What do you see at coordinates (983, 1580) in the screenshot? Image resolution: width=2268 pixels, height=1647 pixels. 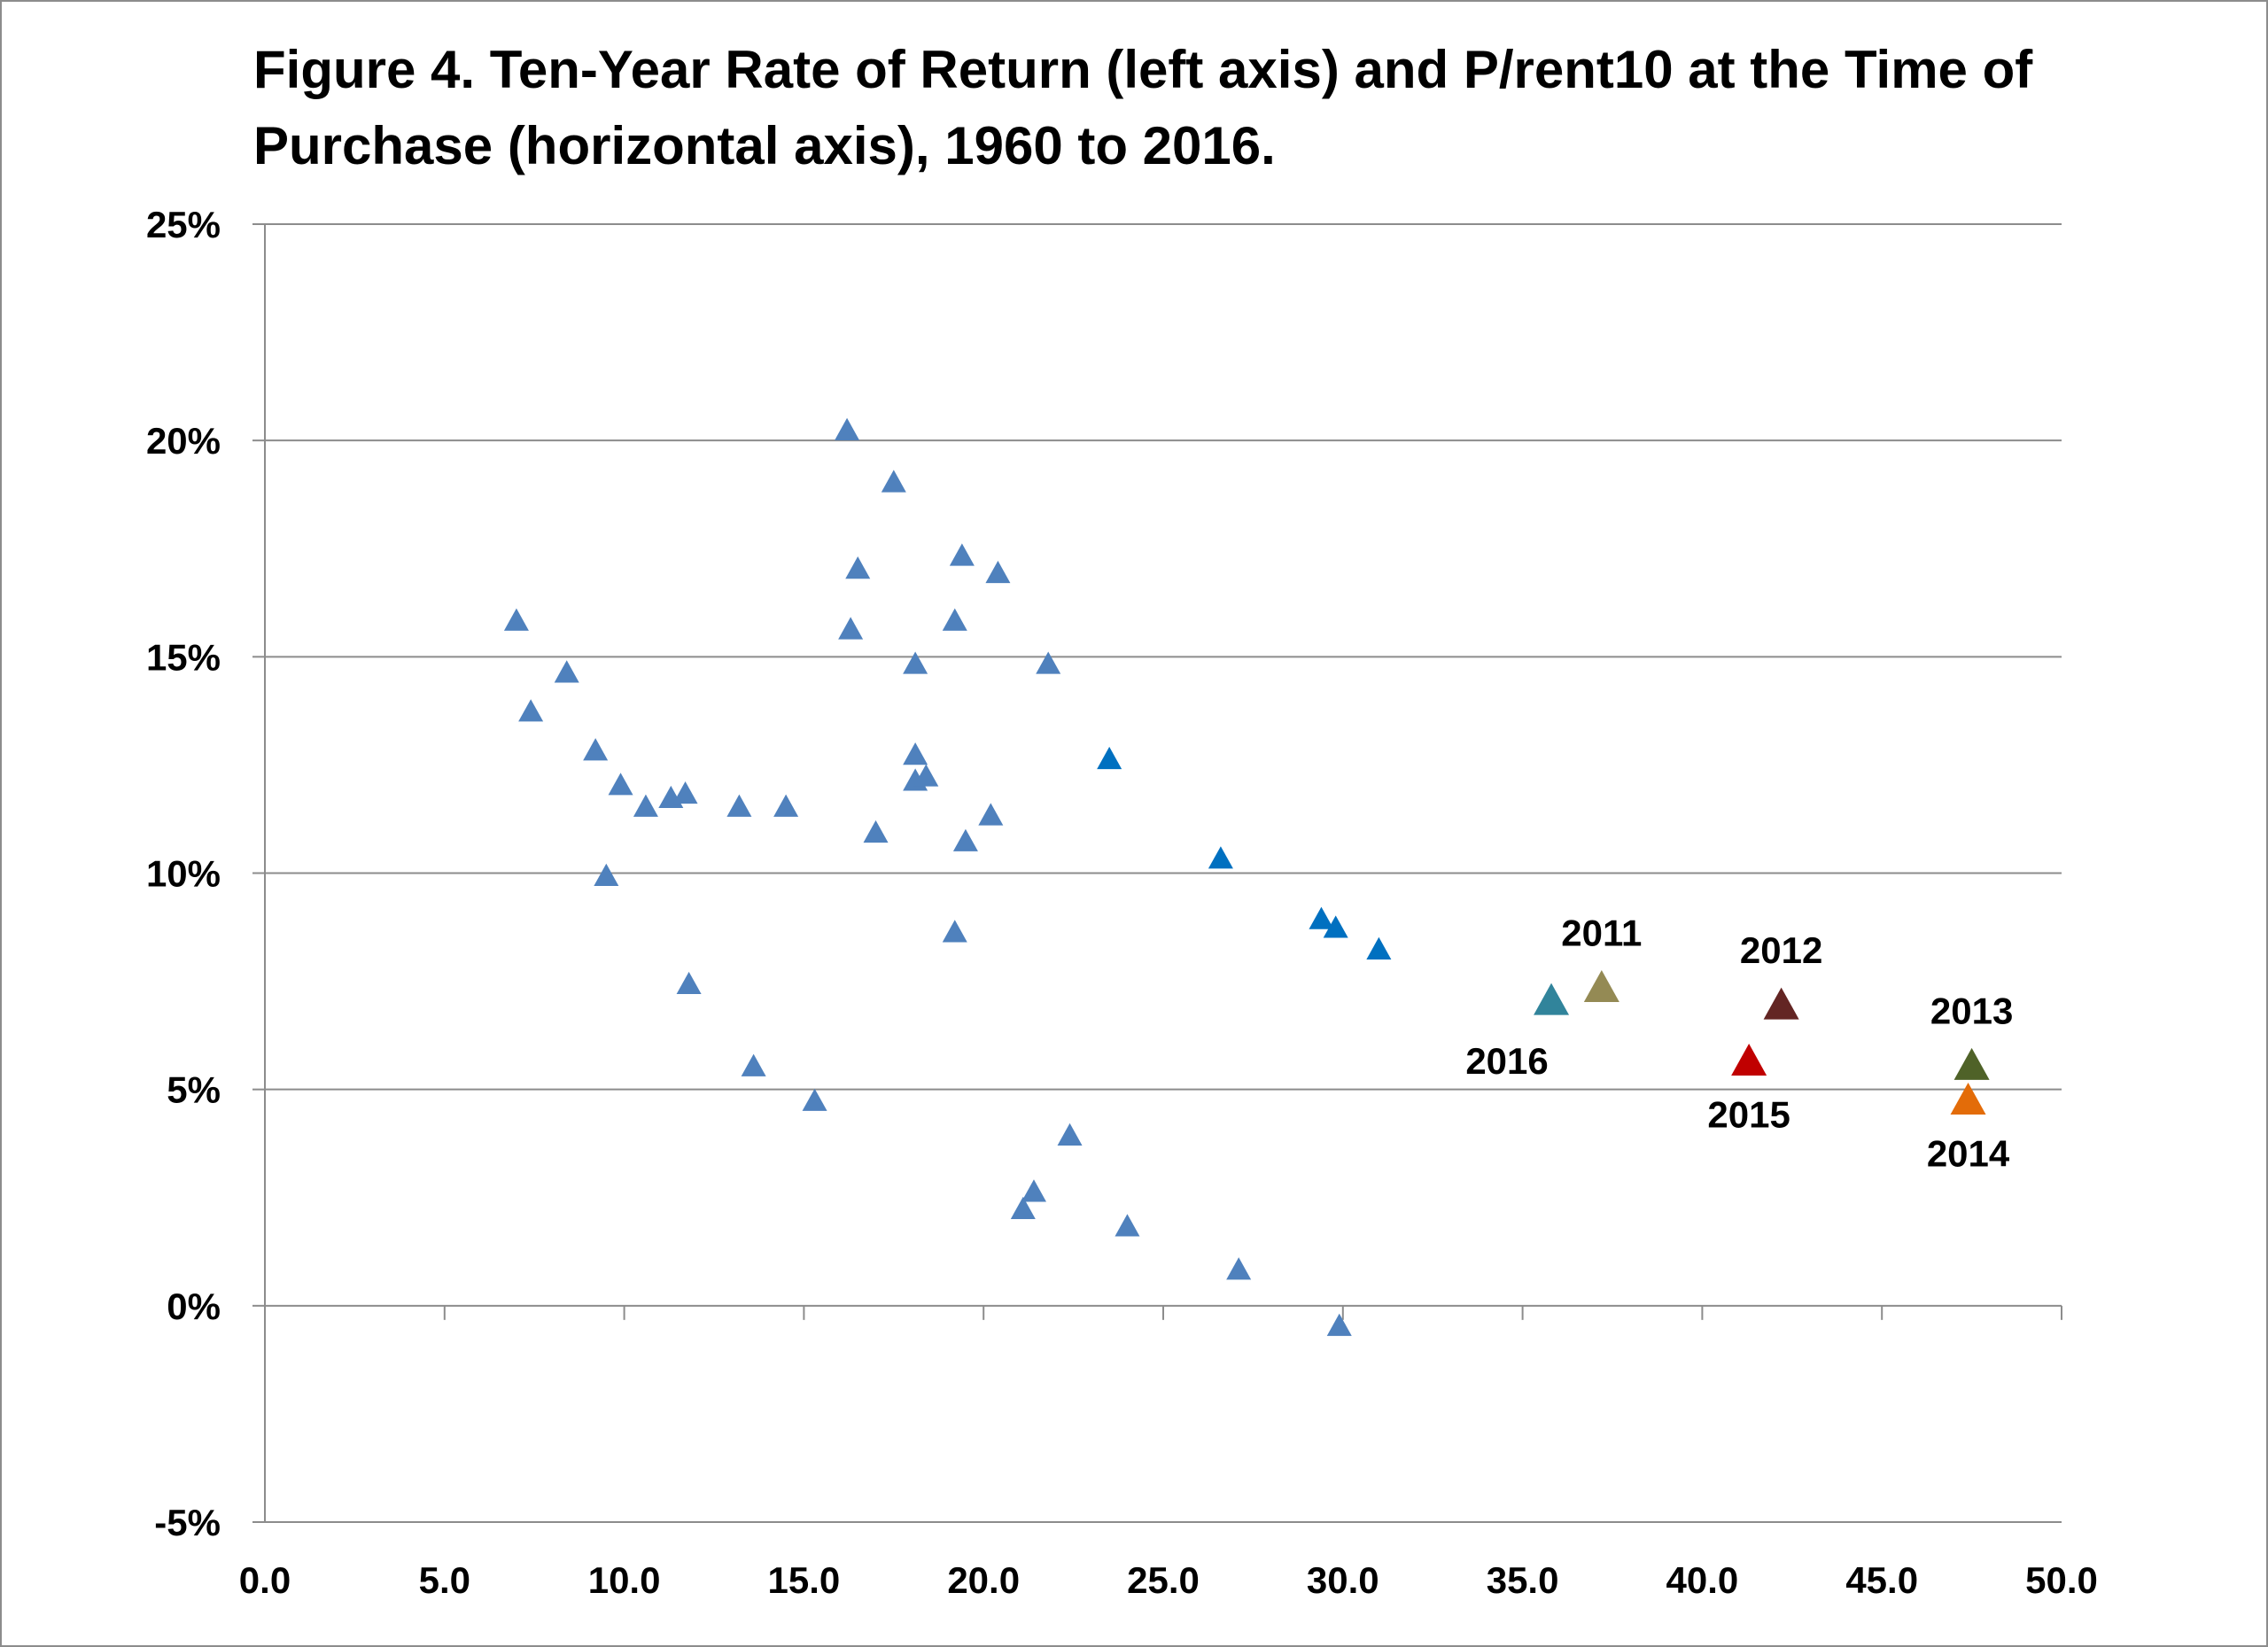 I see `x-tick-label: 20.0` at bounding box center [983, 1580].